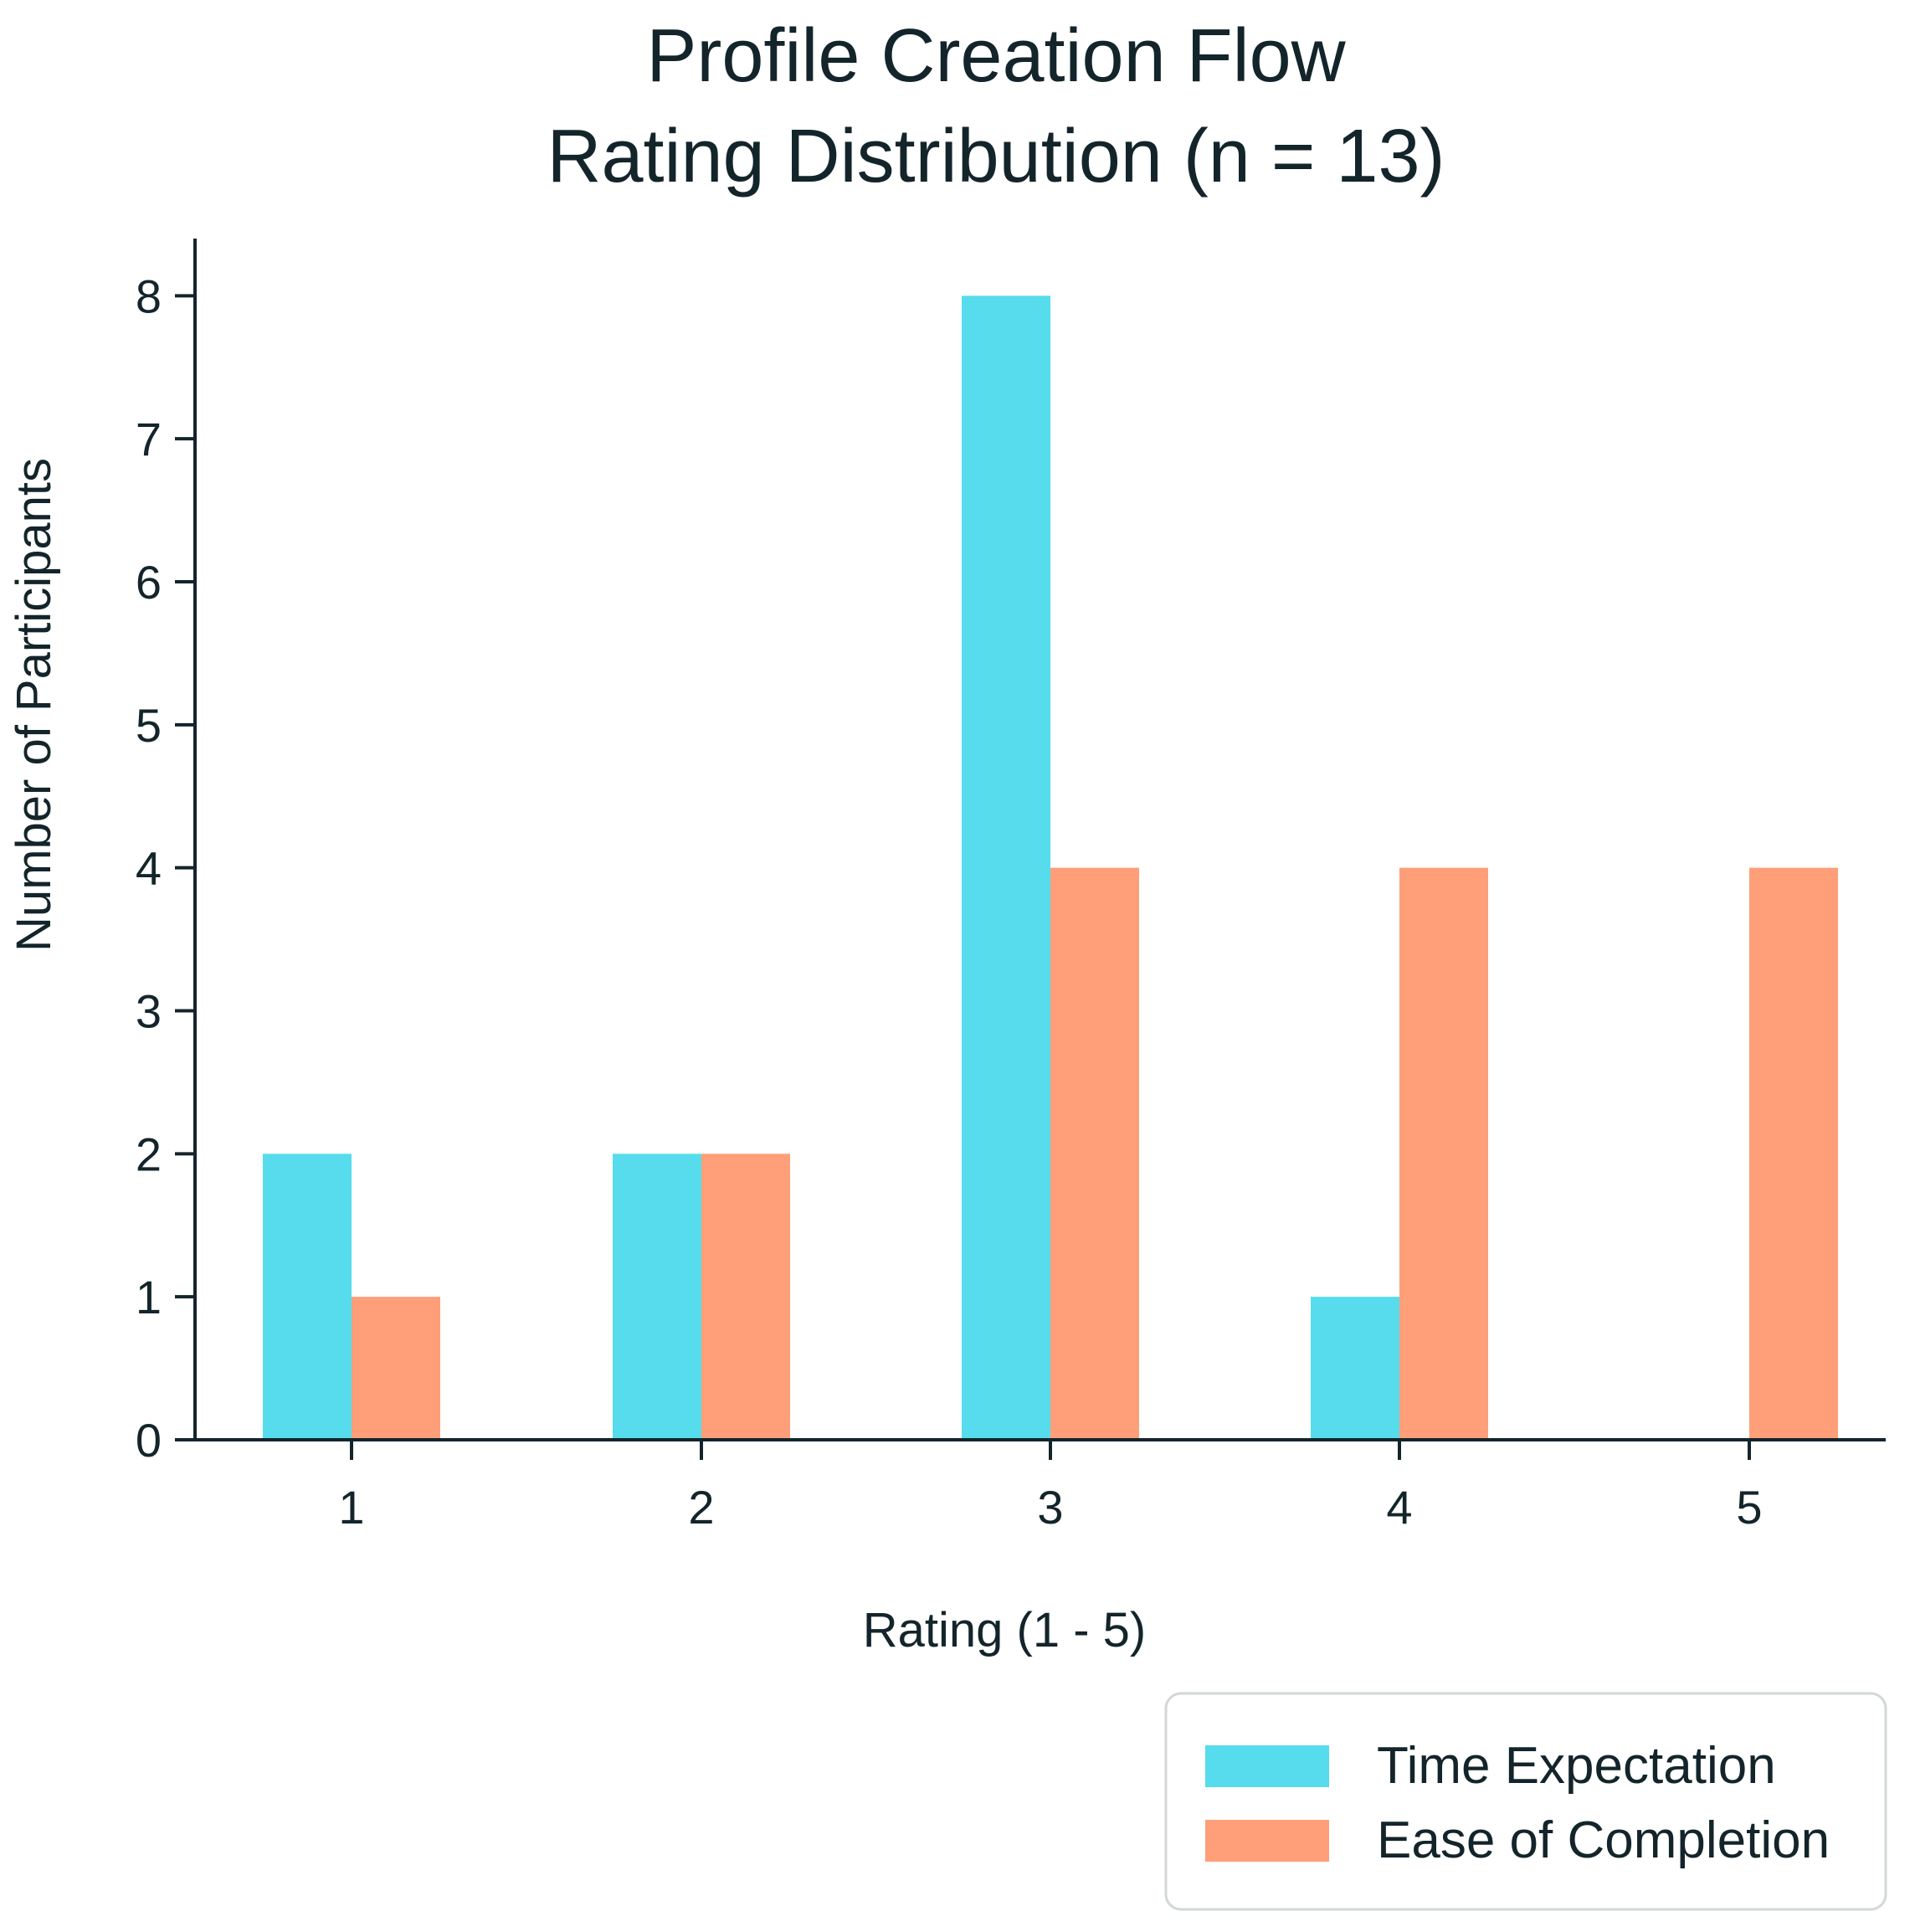 The height and width of the screenshot is (1932, 1915). I want to click on y-axis-label: Number of Participants, so click(34, 705).